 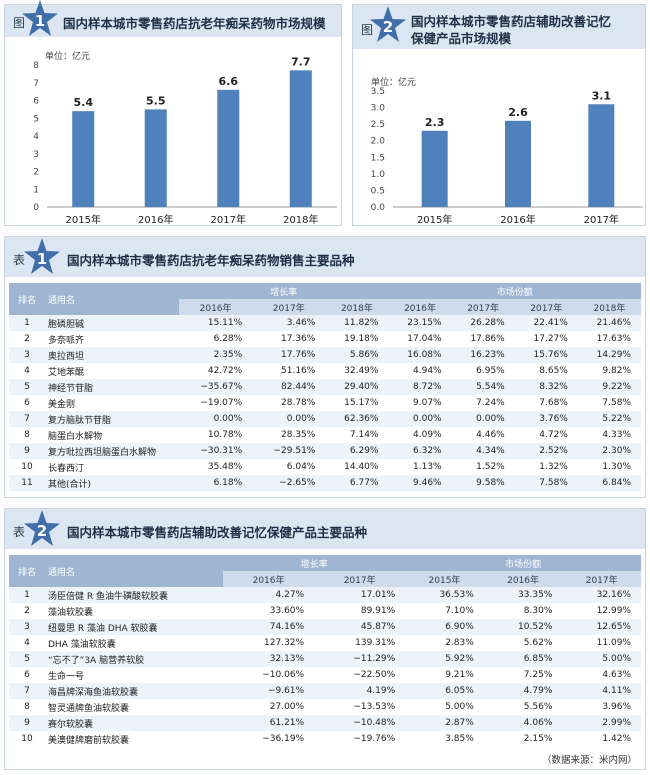 What do you see at coordinates (112, 419) in the screenshot?
I see `name-cell: 复方脑肽节苷脂` at bounding box center [112, 419].